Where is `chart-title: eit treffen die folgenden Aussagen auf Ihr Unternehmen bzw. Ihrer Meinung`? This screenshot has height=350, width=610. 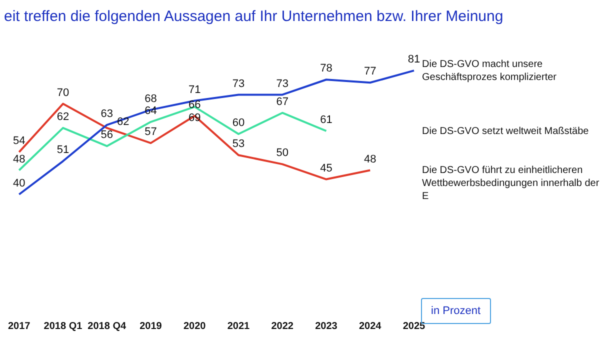 chart-title: eit treffen die folgenden Aussagen auf Ihr Unternehmen bzw. Ihrer Meinung is located at coordinates (254, 16).